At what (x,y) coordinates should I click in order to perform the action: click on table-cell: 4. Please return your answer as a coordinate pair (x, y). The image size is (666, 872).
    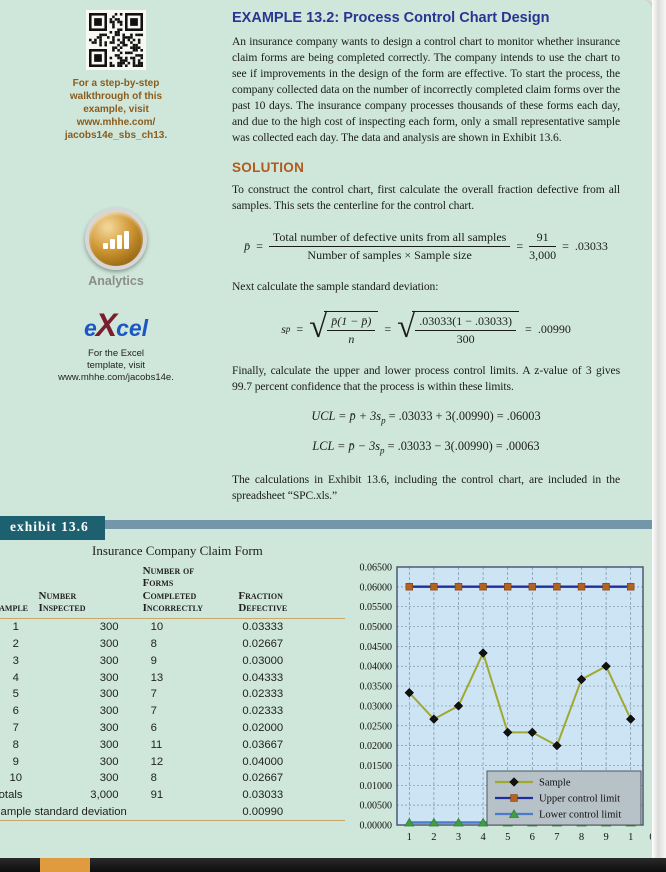
    Looking at the image, I should click on (15, 677).